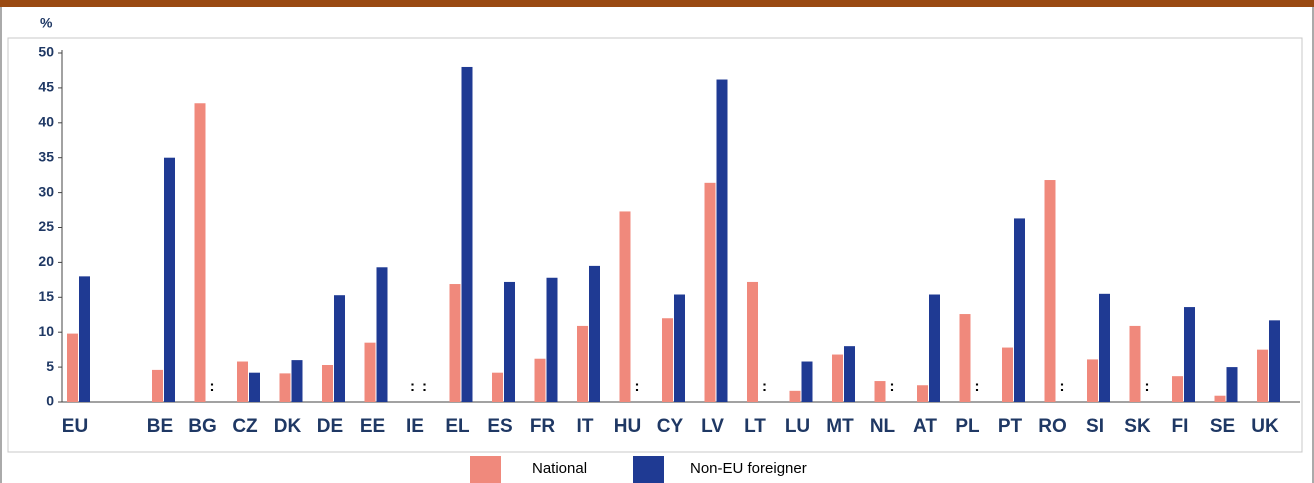 Image resolution: width=1314 pixels, height=483 pixels. I want to click on x-tick-label: LT, so click(755, 426).